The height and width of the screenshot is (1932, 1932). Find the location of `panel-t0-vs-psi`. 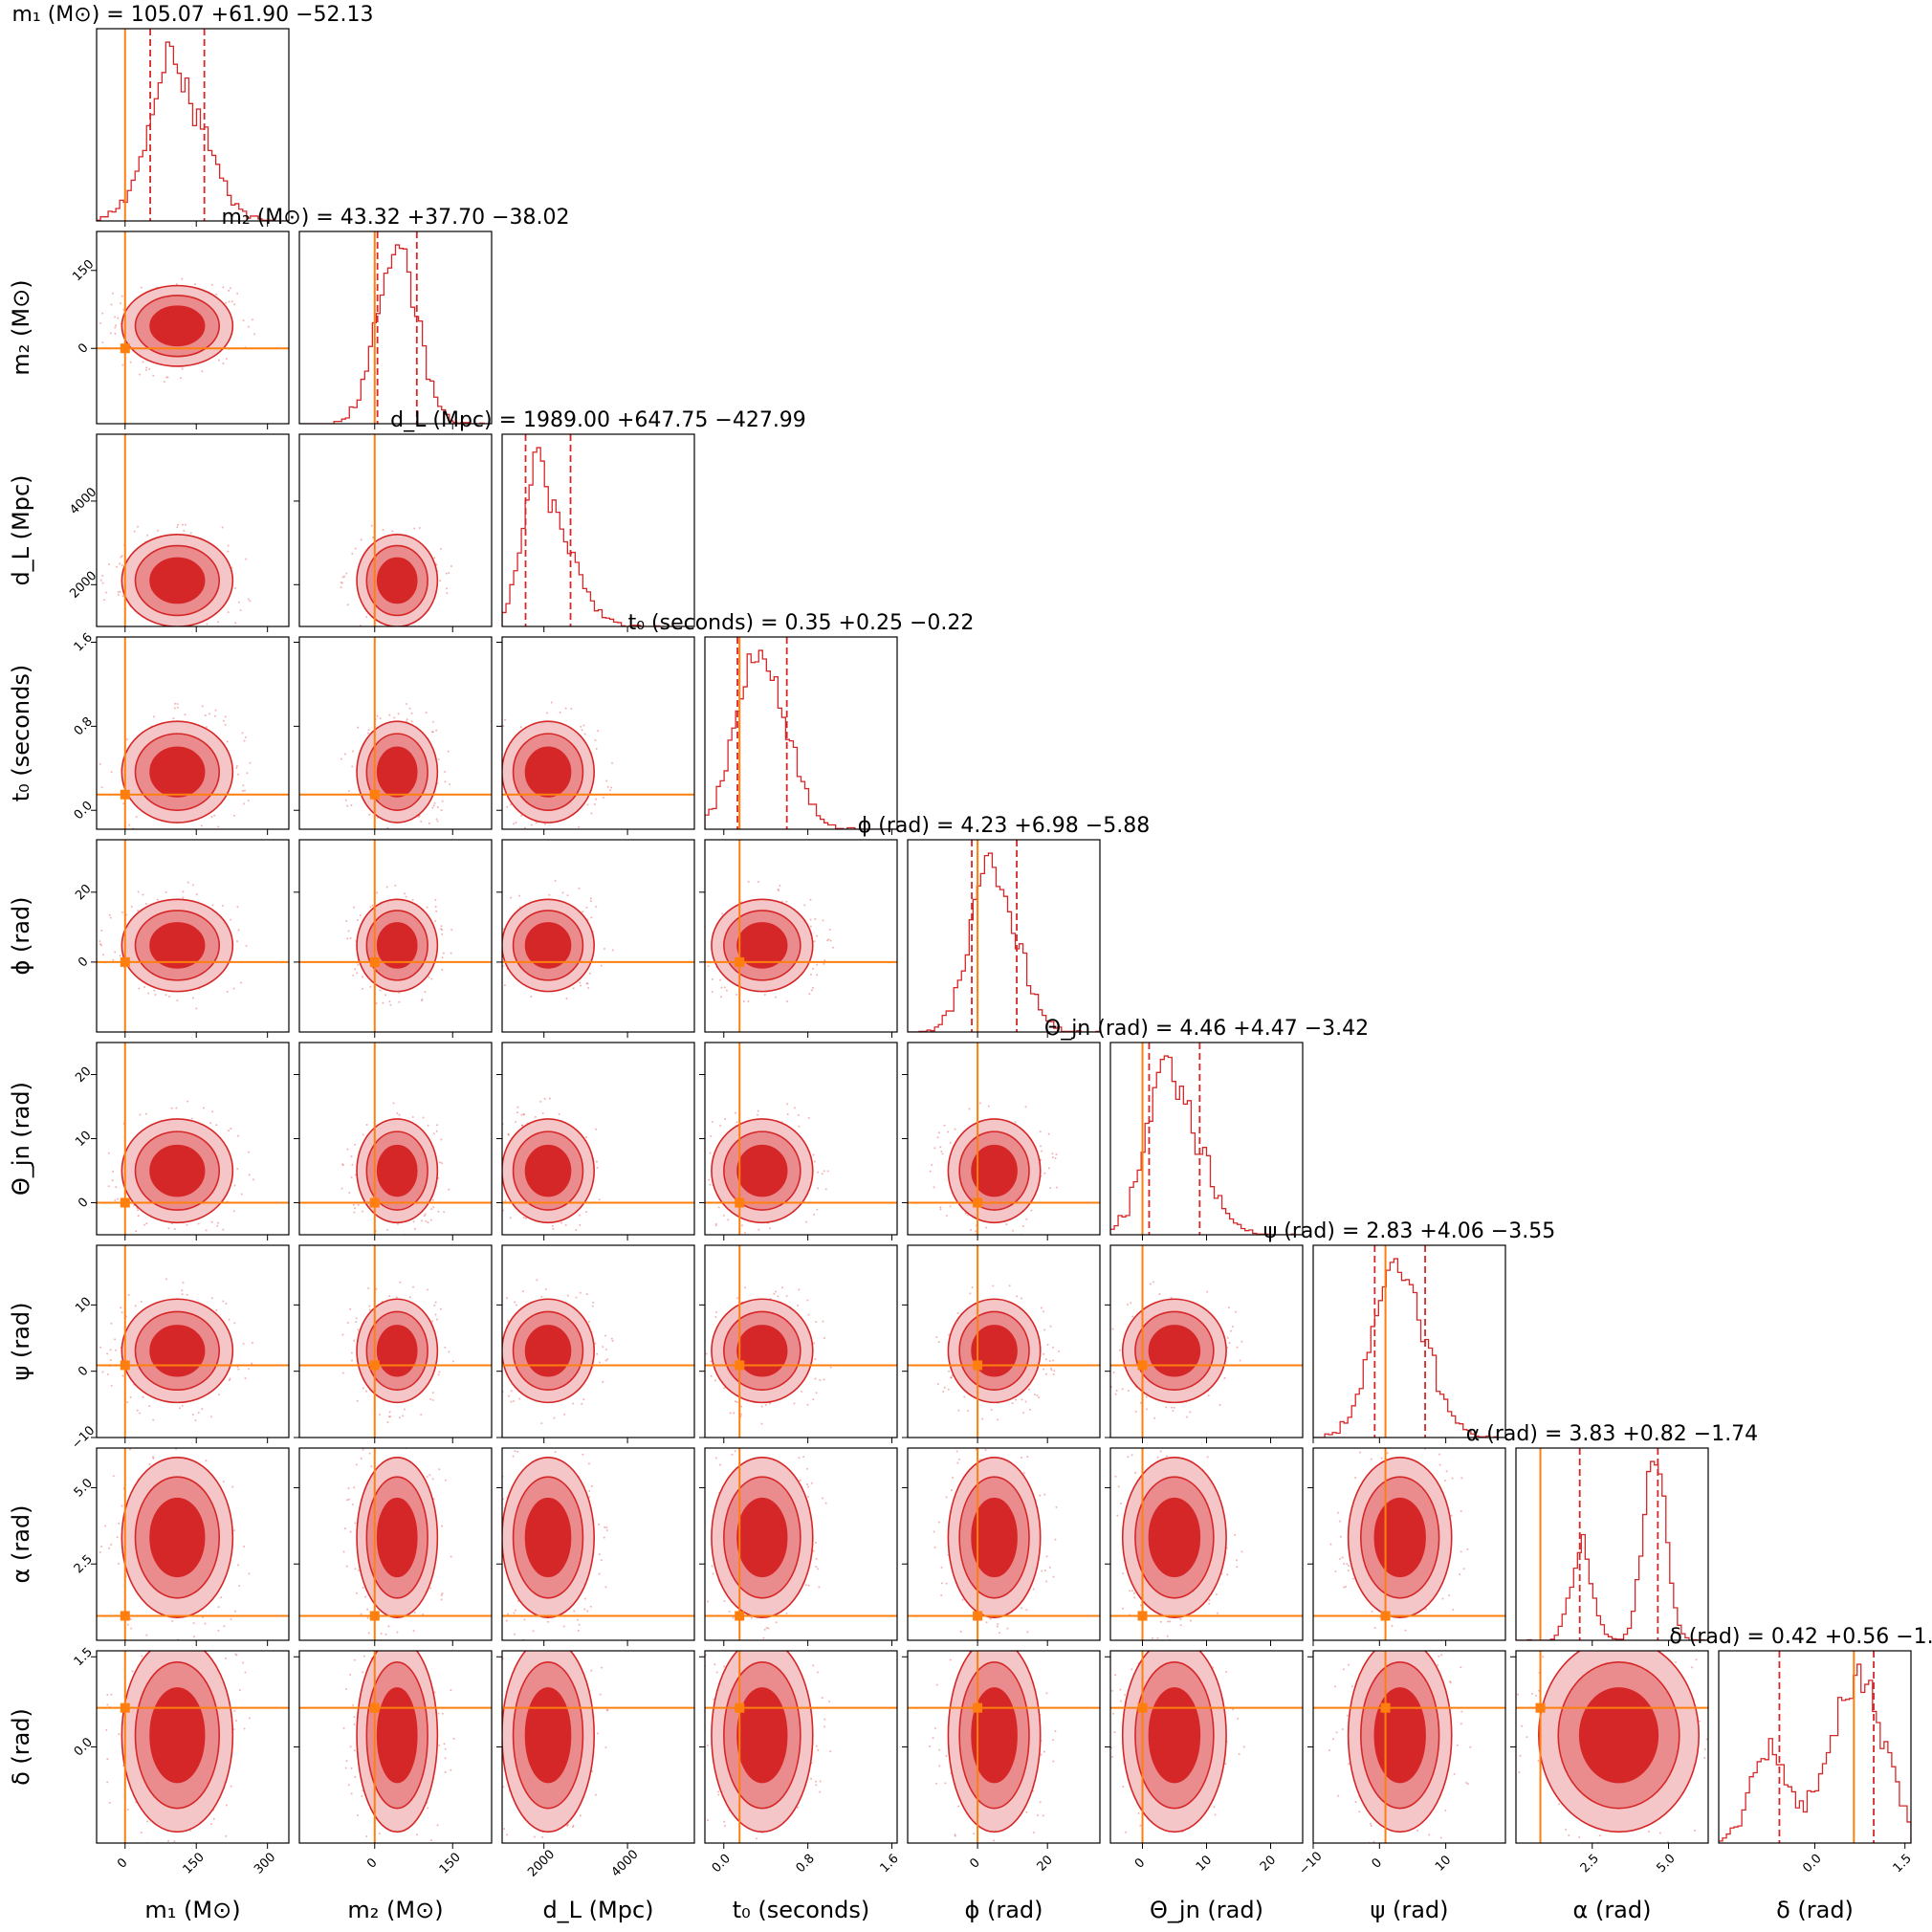

panel-t0-vs-psi is located at coordinates (798, 1343).